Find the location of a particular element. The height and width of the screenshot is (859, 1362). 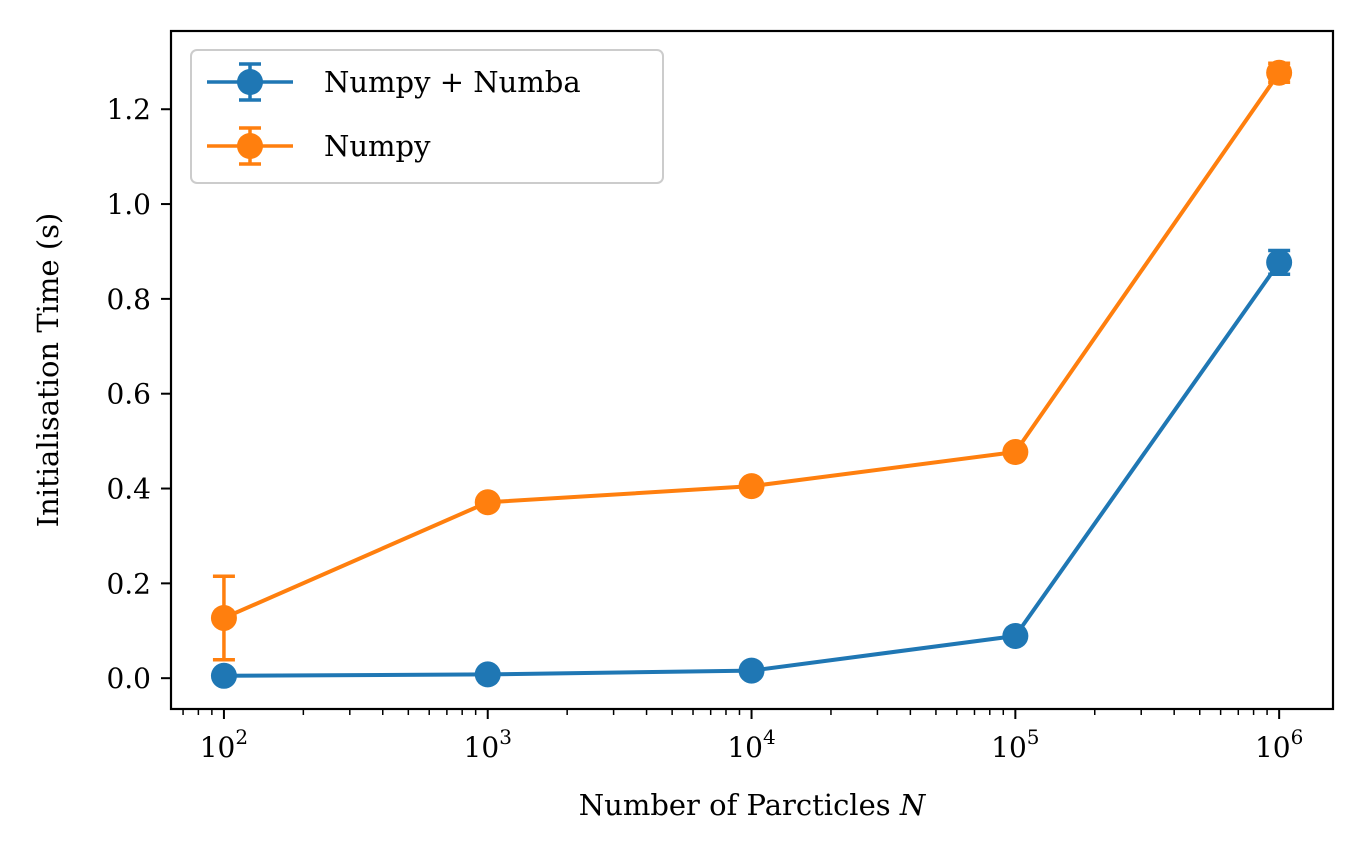

legend-marker-numpy-numba is located at coordinates (250, 82).